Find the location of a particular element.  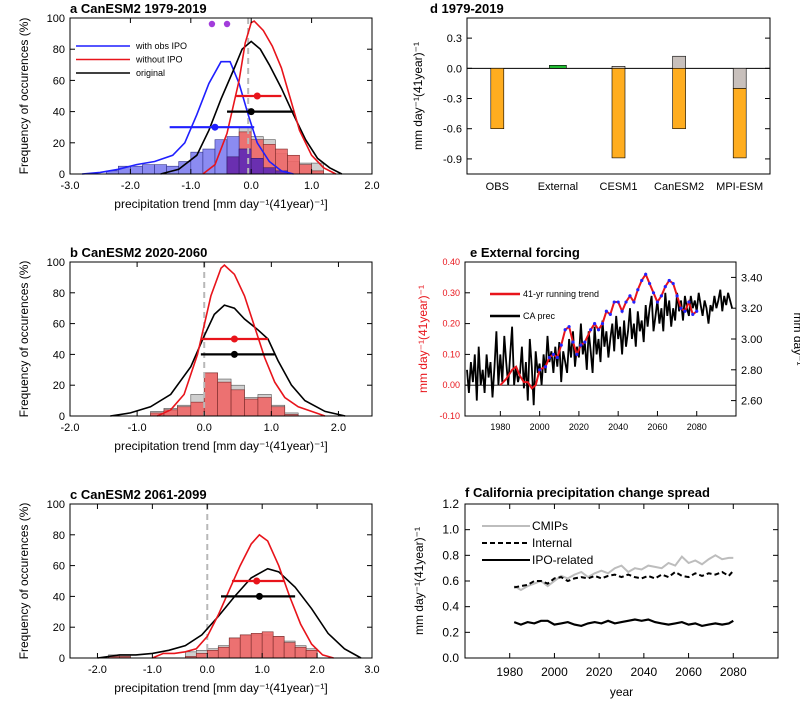

line-ca-prec is located at coordinates (599, 347).